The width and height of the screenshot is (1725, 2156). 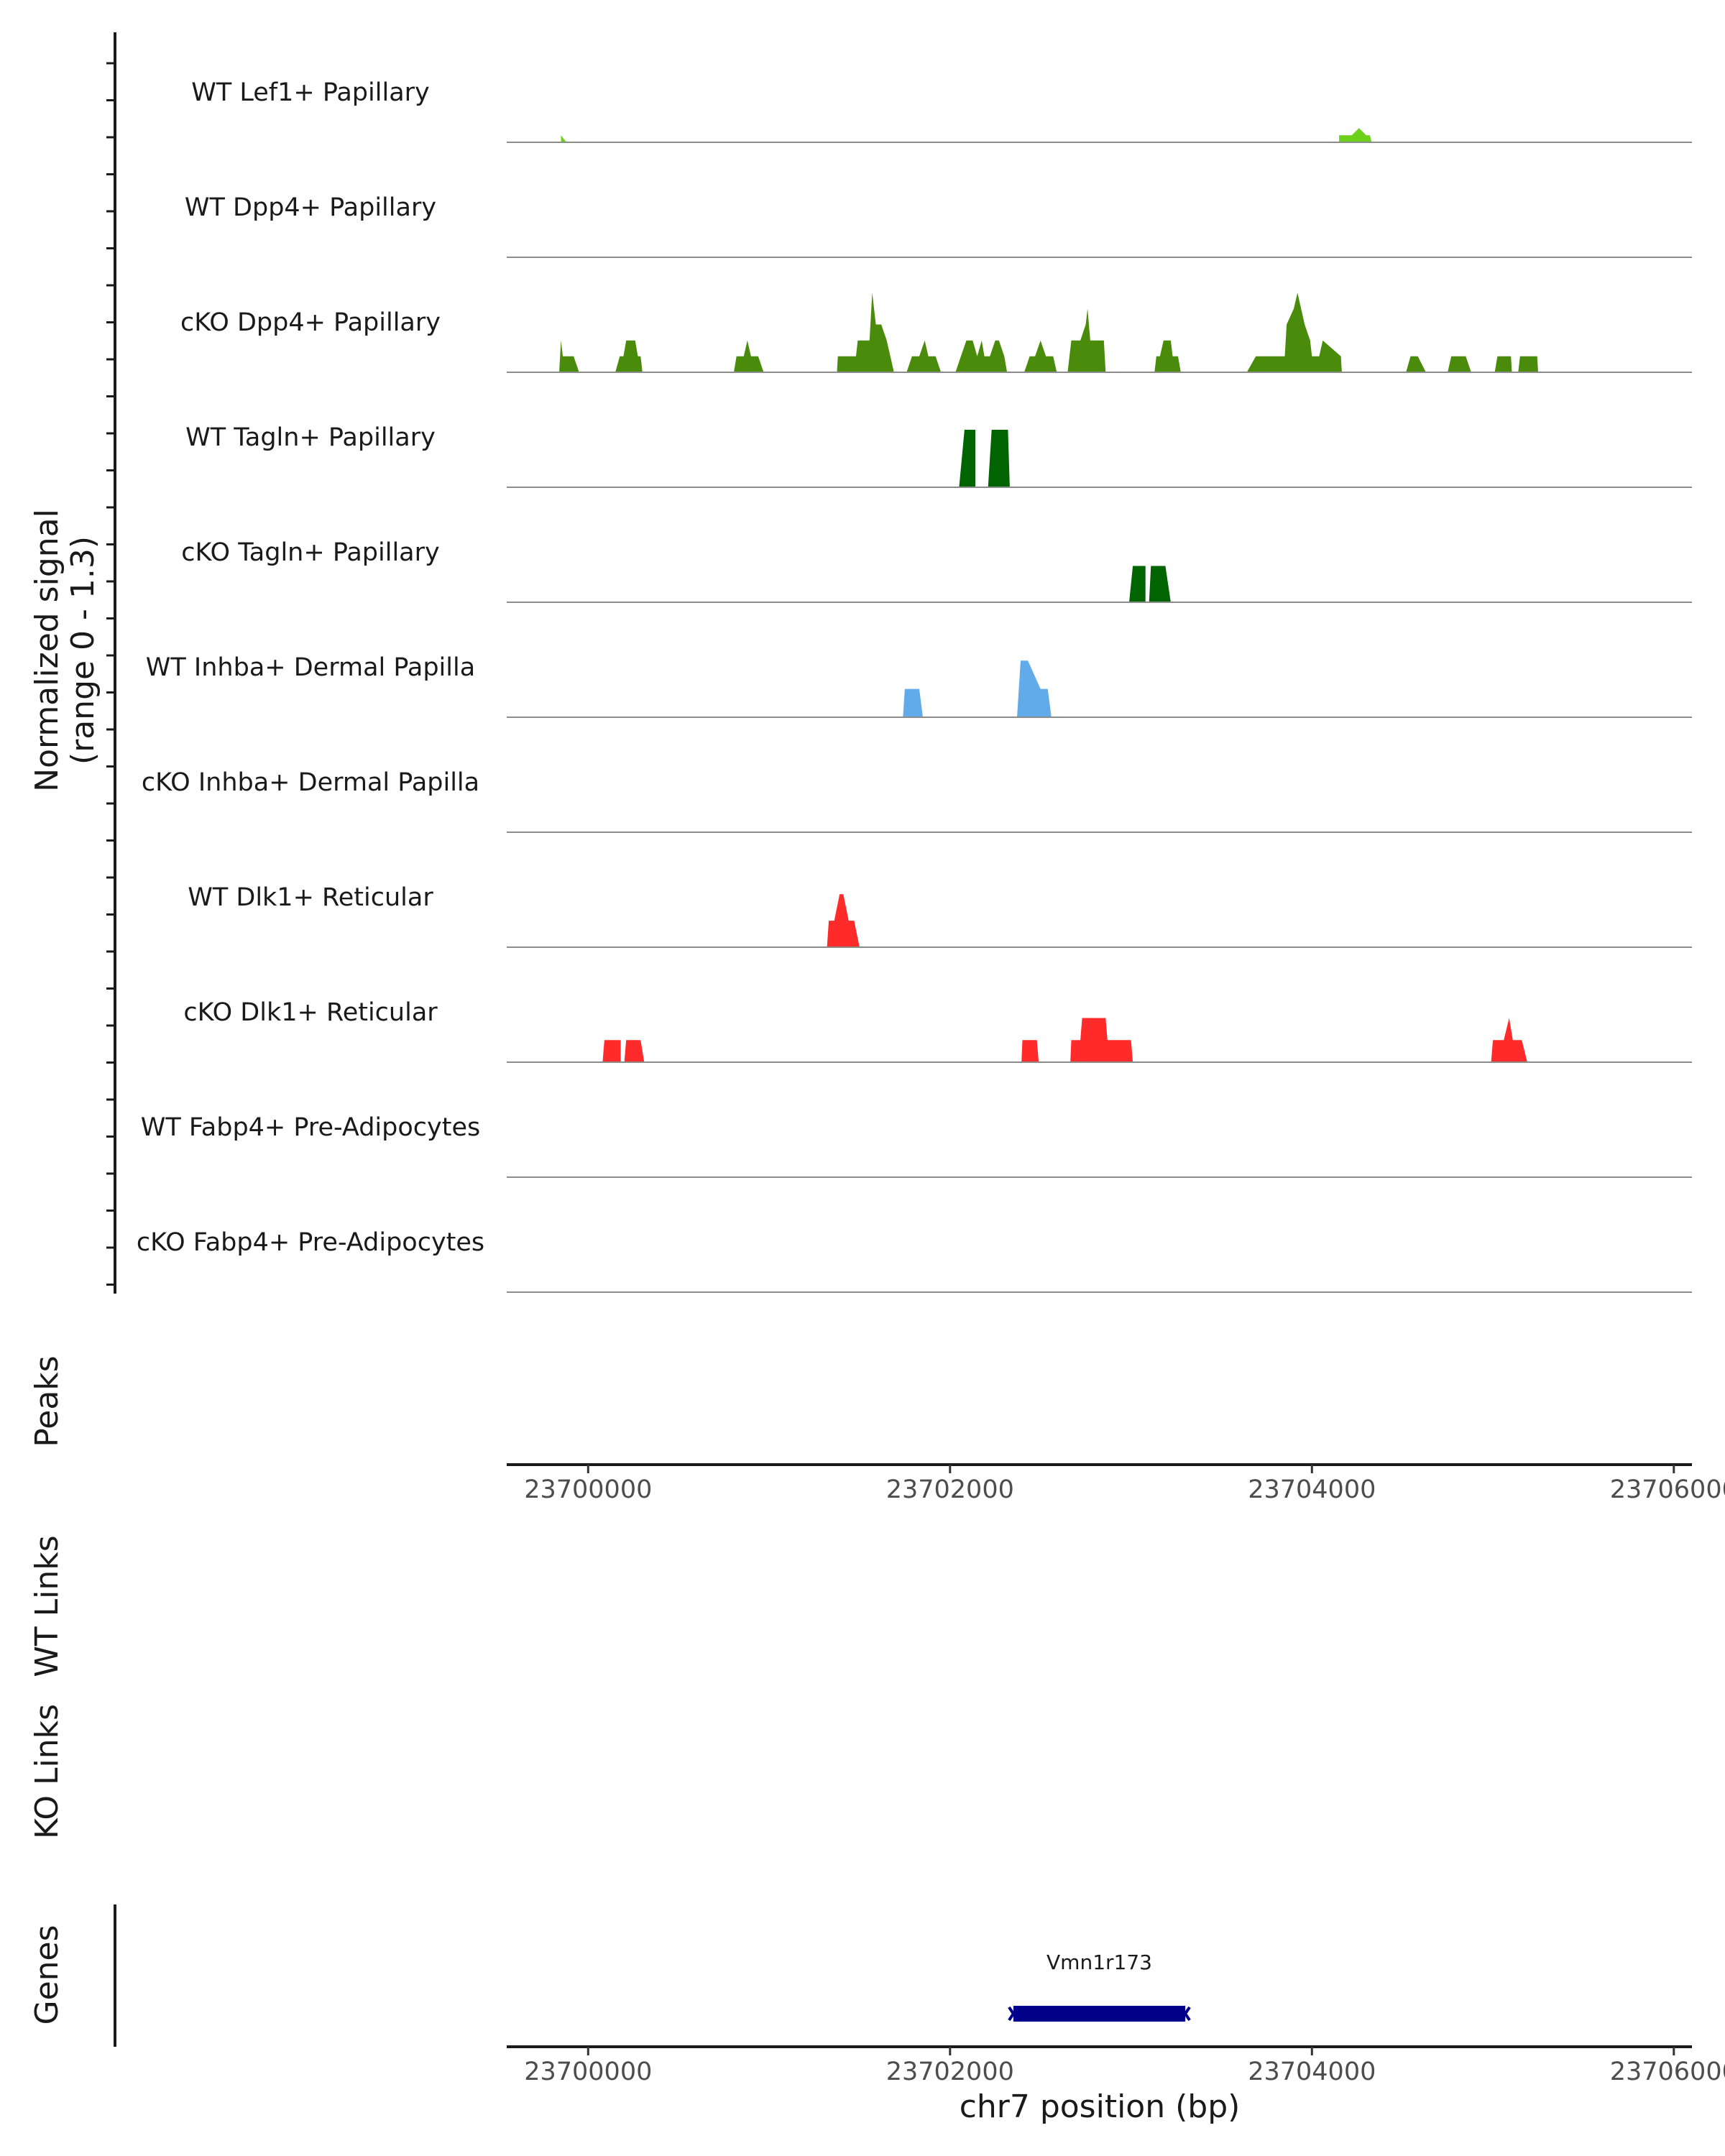 What do you see at coordinates (916, 1146) in the screenshot?
I see `track-9: WT Fabp4+ Pre-Adipocytes` at bounding box center [916, 1146].